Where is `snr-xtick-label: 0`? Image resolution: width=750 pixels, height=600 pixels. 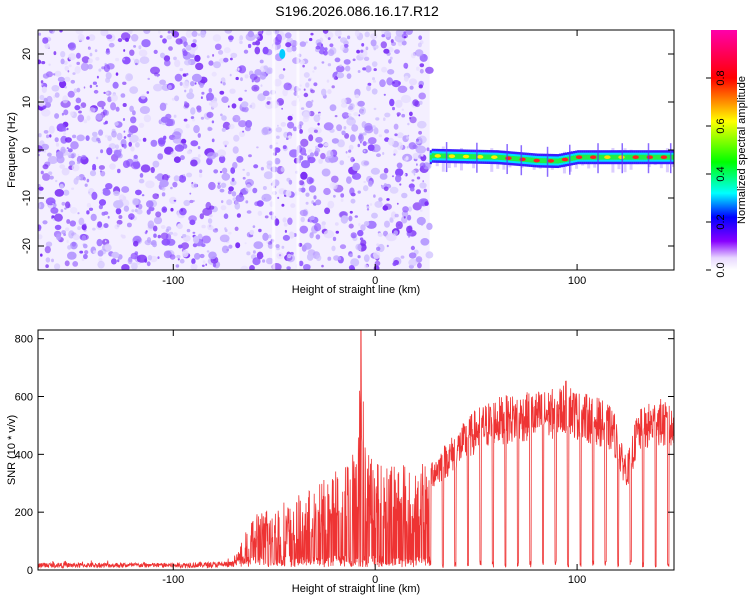 snr-xtick-label: 0 is located at coordinates (375, 580).